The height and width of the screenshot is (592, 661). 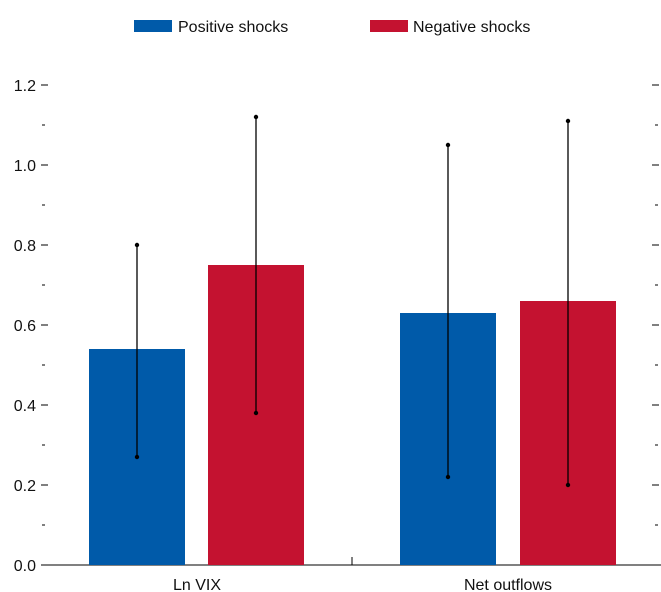 I want to click on legend: Positive shocks Negative shocks, so click(x=332, y=27).